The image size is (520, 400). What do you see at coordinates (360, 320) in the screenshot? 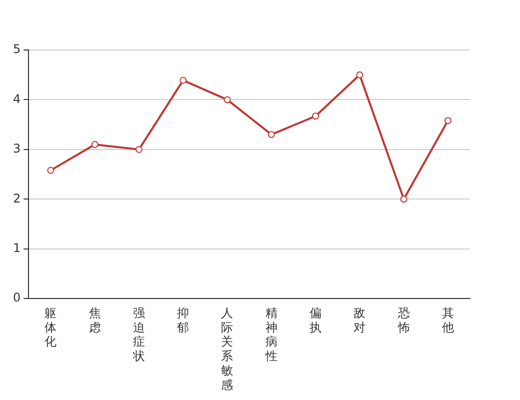
I see `x-tick-label: 敌对` at bounding box center [360, 320].